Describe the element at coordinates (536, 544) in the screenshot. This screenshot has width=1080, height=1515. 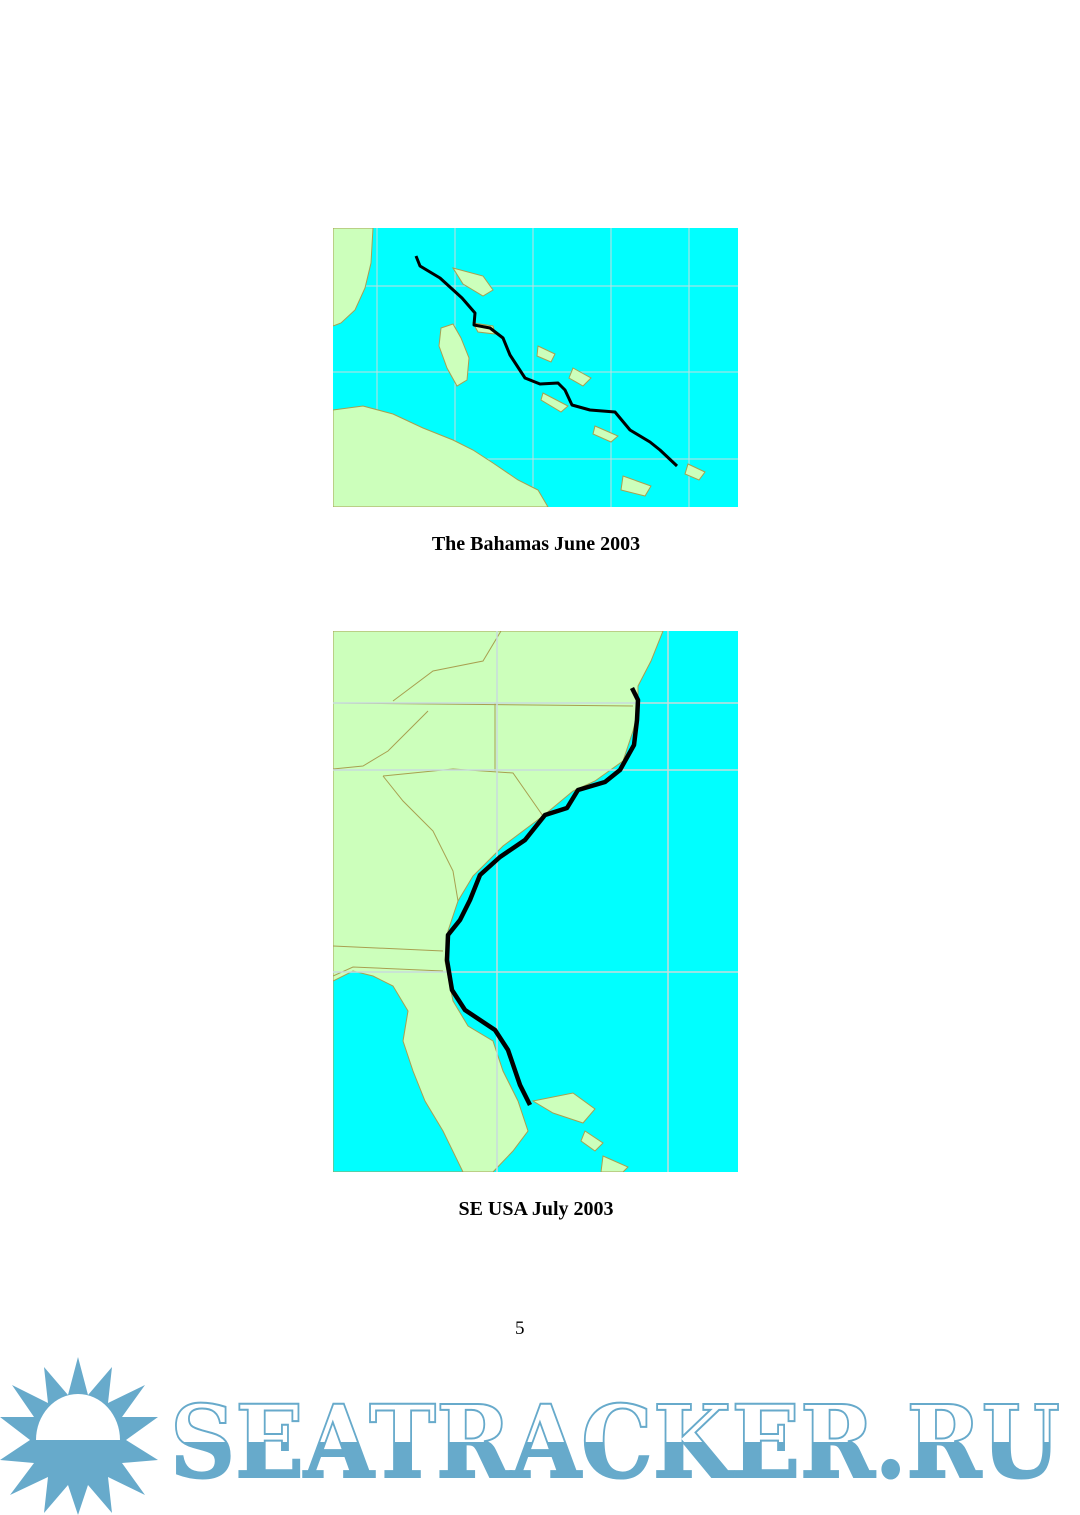
I see `figure-caption: The Bahamas June 2003` at that location.